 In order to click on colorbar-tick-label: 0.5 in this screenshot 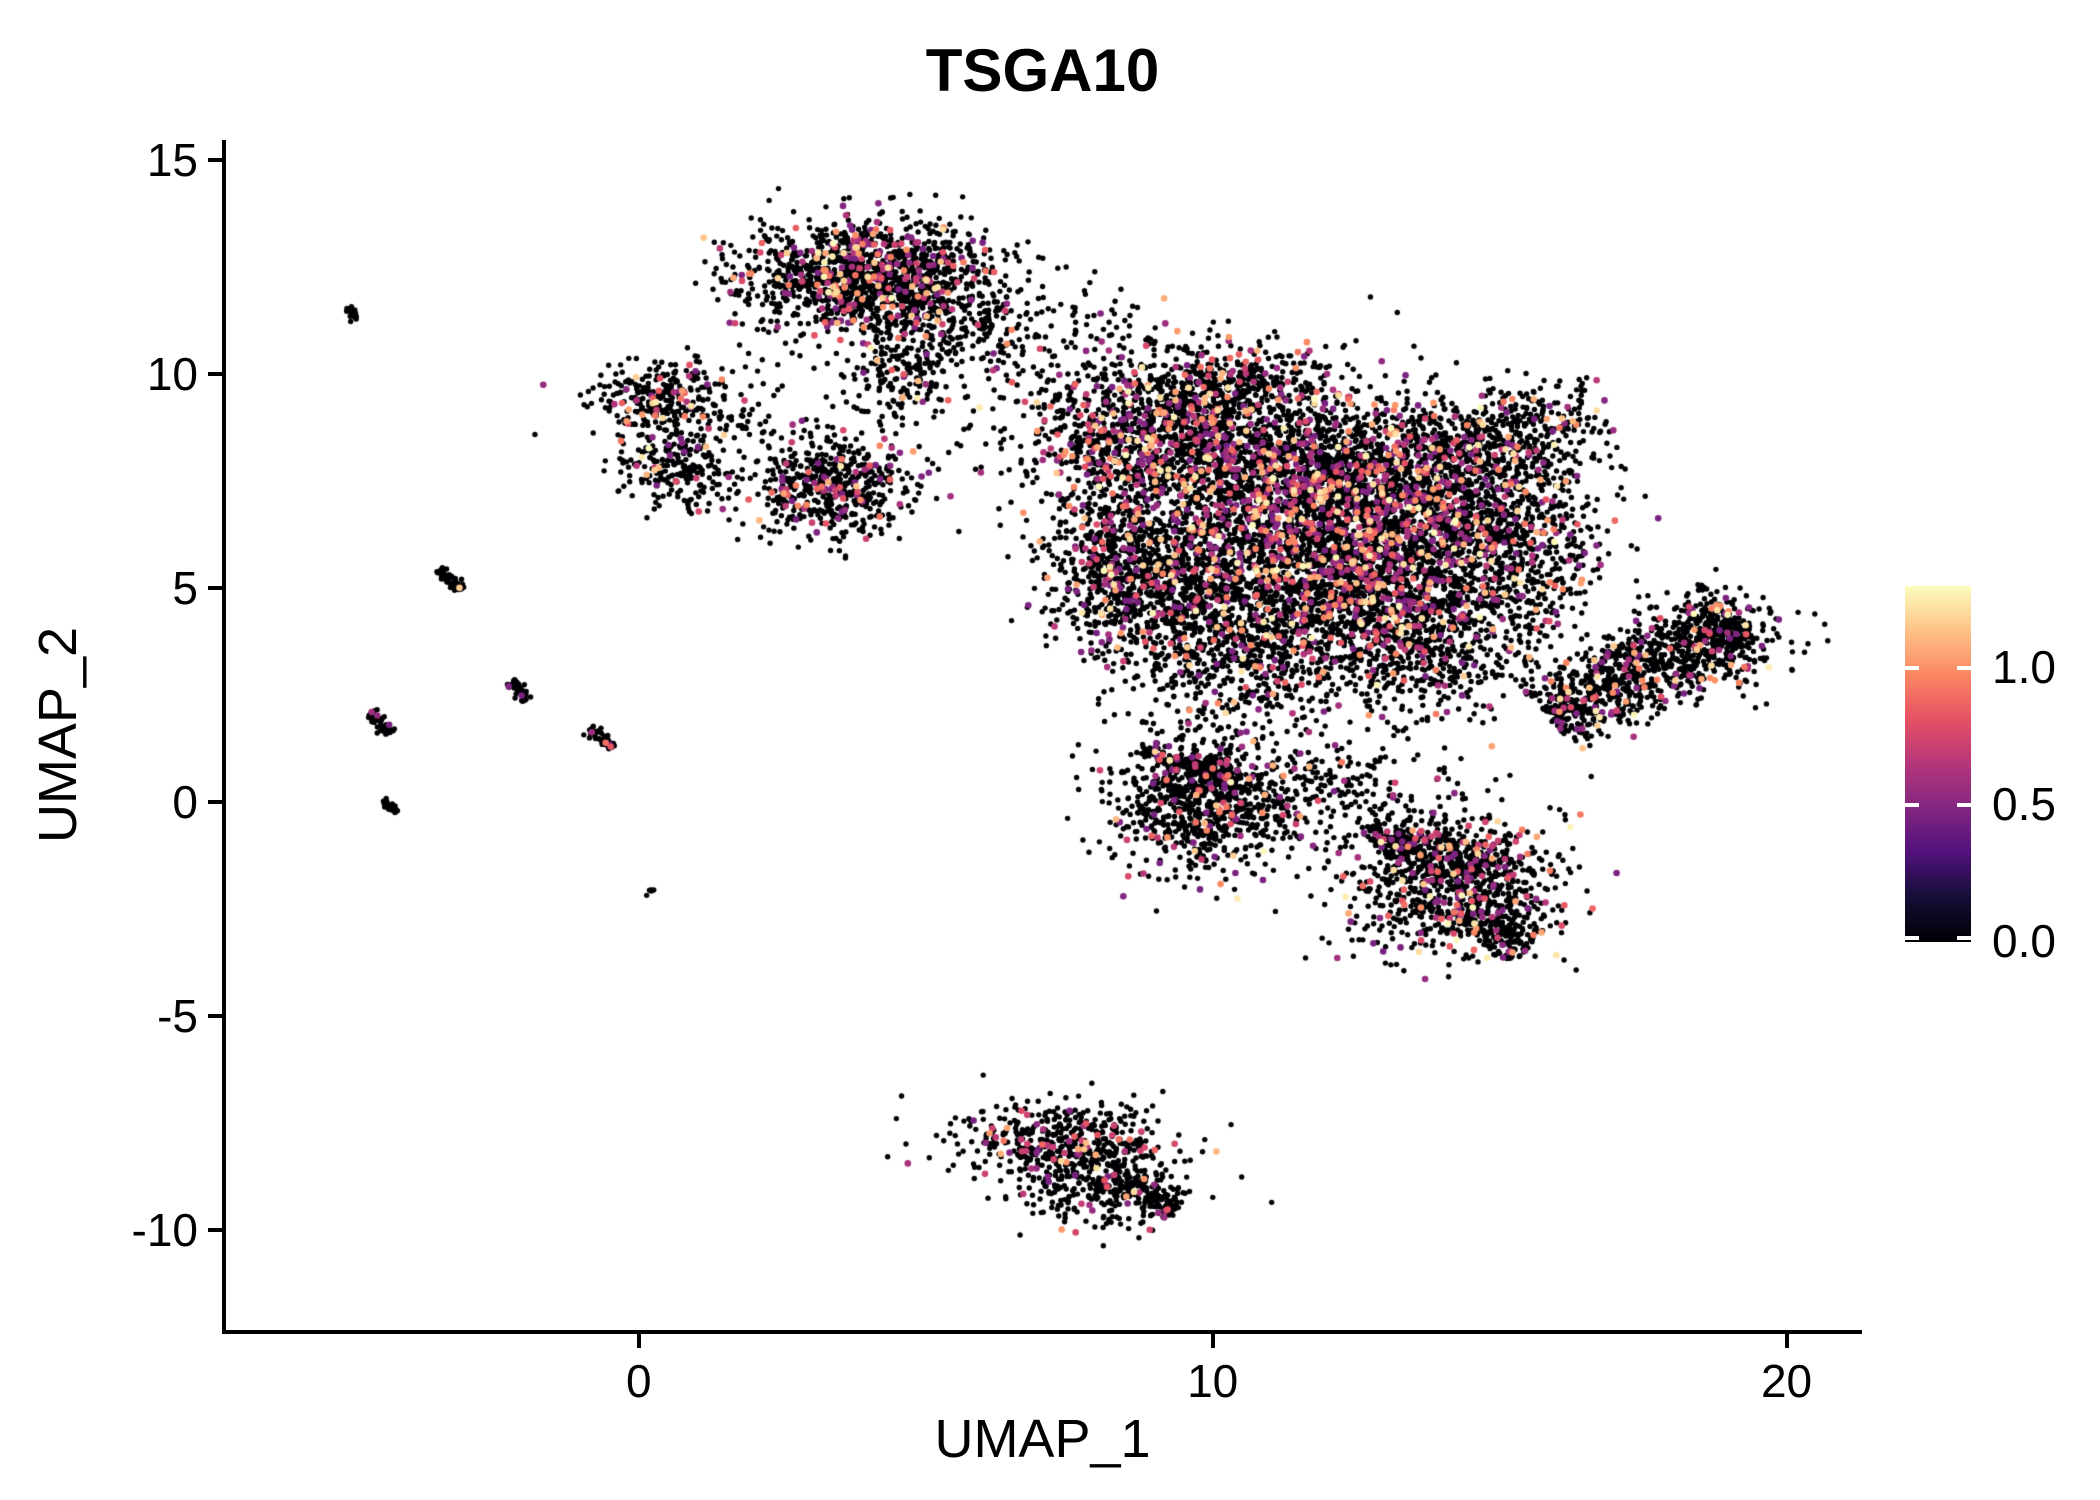, I will do `click(2024, 804)`.